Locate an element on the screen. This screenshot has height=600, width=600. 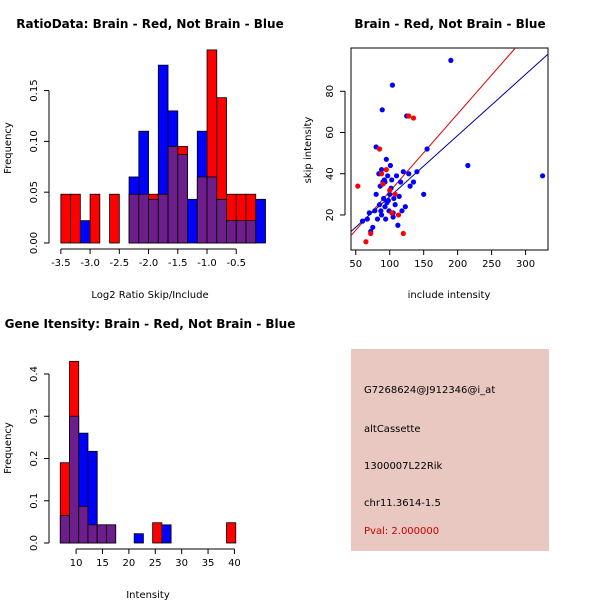
ratio-y-tick-label: 0.00 is located at coordinates (34, 243).